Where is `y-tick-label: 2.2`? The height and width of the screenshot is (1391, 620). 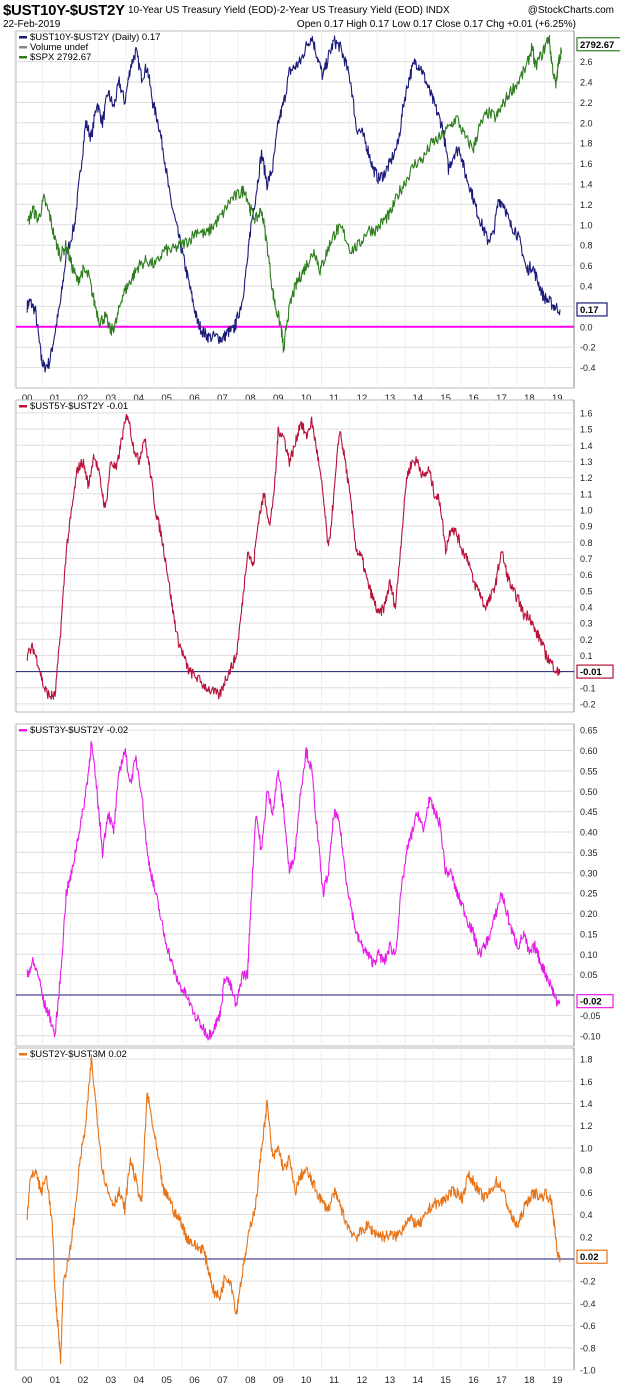
y-tick-label: 2.2 is located at coordinates (586, 103).